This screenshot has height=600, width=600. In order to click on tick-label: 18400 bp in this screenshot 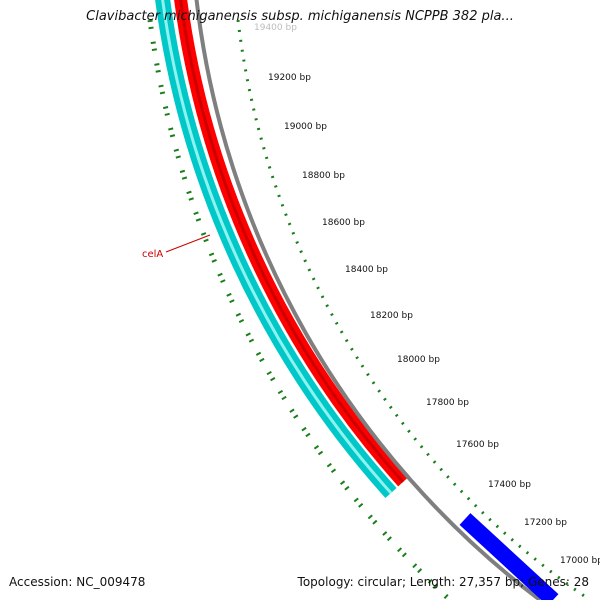, I will do `click(366, 270)`.